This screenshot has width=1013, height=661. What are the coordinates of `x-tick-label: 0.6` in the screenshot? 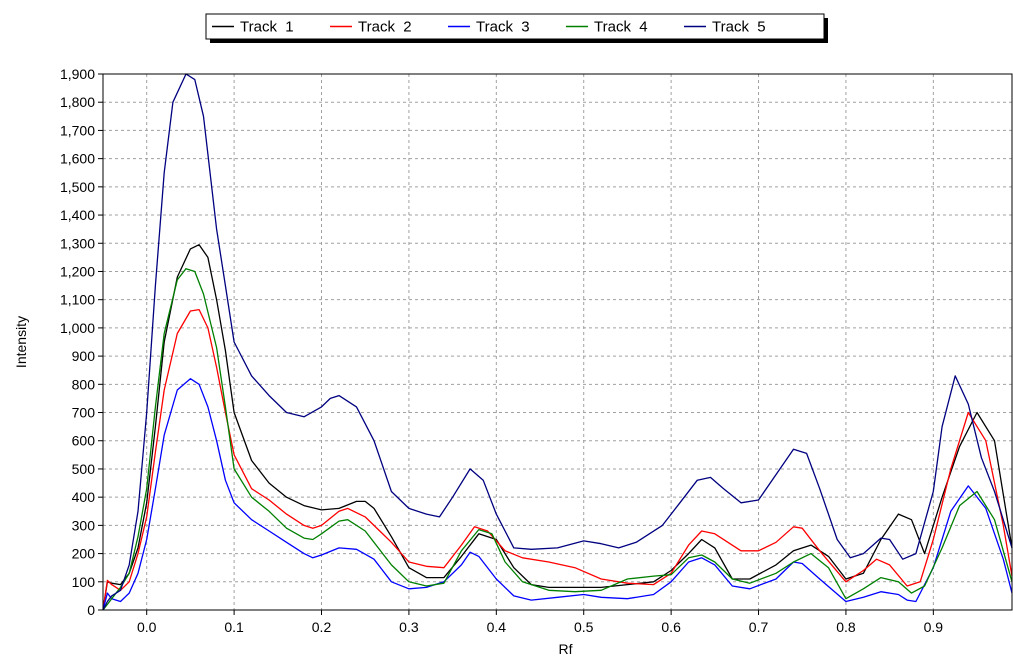 It's located at (671, 627).